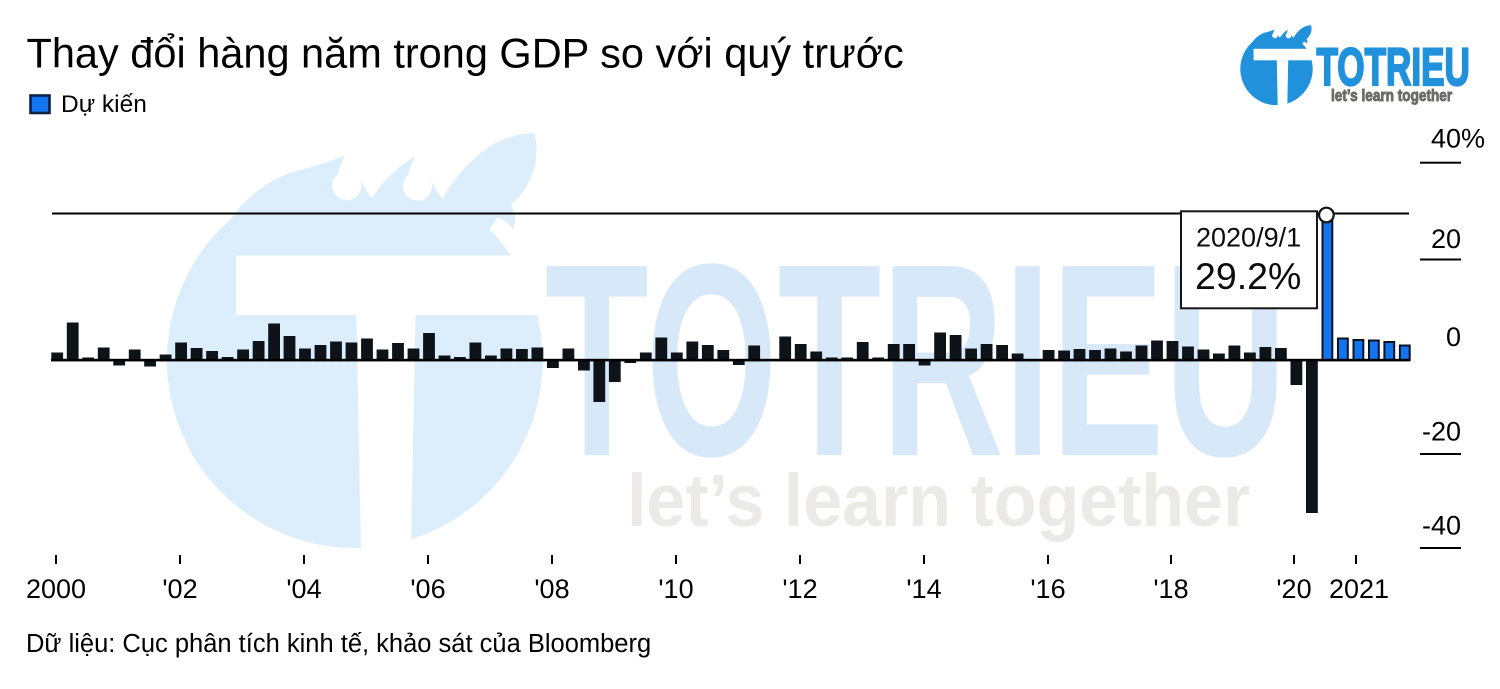 Image resolution: width=1500 pixels, height=689 pixels. Describe the element at coordinates (1248, 238) in the screenshot. I see `svg-text: 2020/9/1` at that location.